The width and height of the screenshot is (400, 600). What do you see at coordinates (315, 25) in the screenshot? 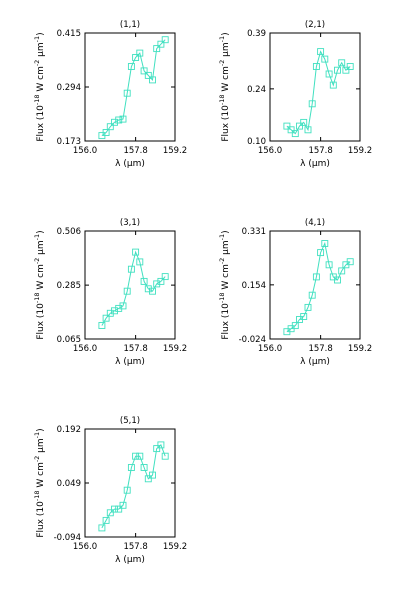
I see `panel-title: (2,1)` at bounding box center [315, 25].